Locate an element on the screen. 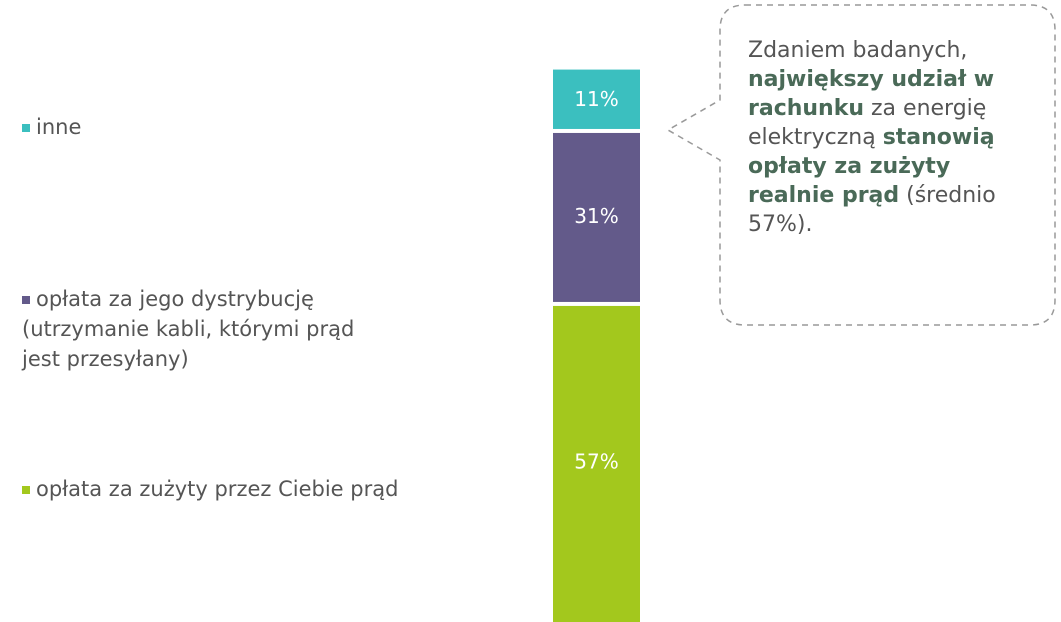 This screenshot has width=1061, height=622. legend-item: inne is located at coordinates (232, 127).